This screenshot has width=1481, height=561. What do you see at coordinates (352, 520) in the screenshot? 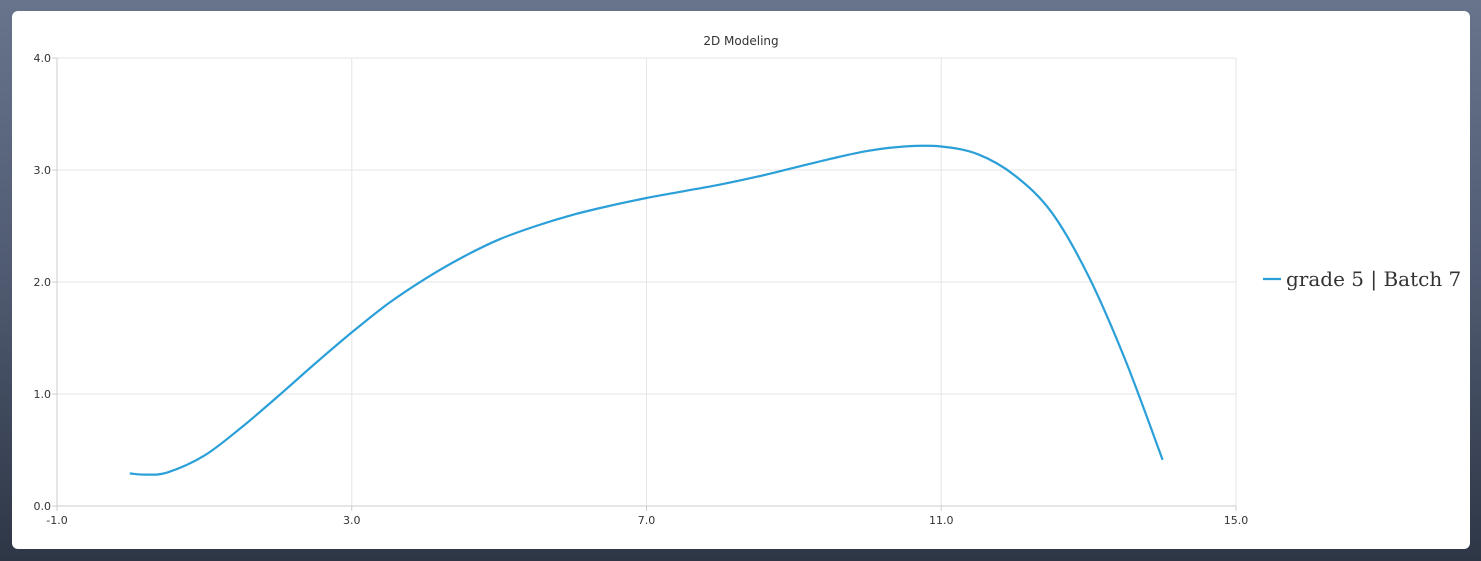
I see `x-tick-label: 3.0` at bounding box center [352, 520].